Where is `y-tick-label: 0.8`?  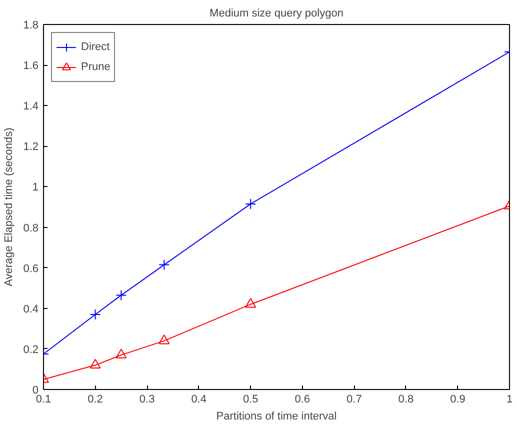
y-tick-label: 0.8 is located at coordinates (31, 228).